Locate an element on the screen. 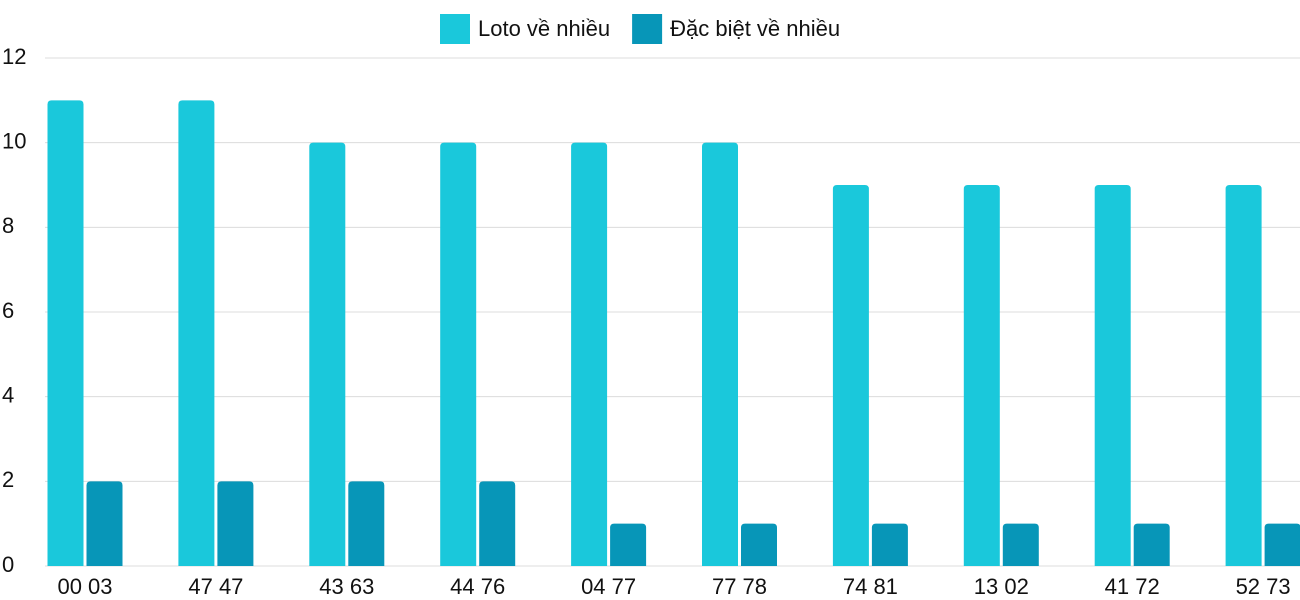  legend-label: Đặc biệt về nhiều is located at coordinates (755, 28).